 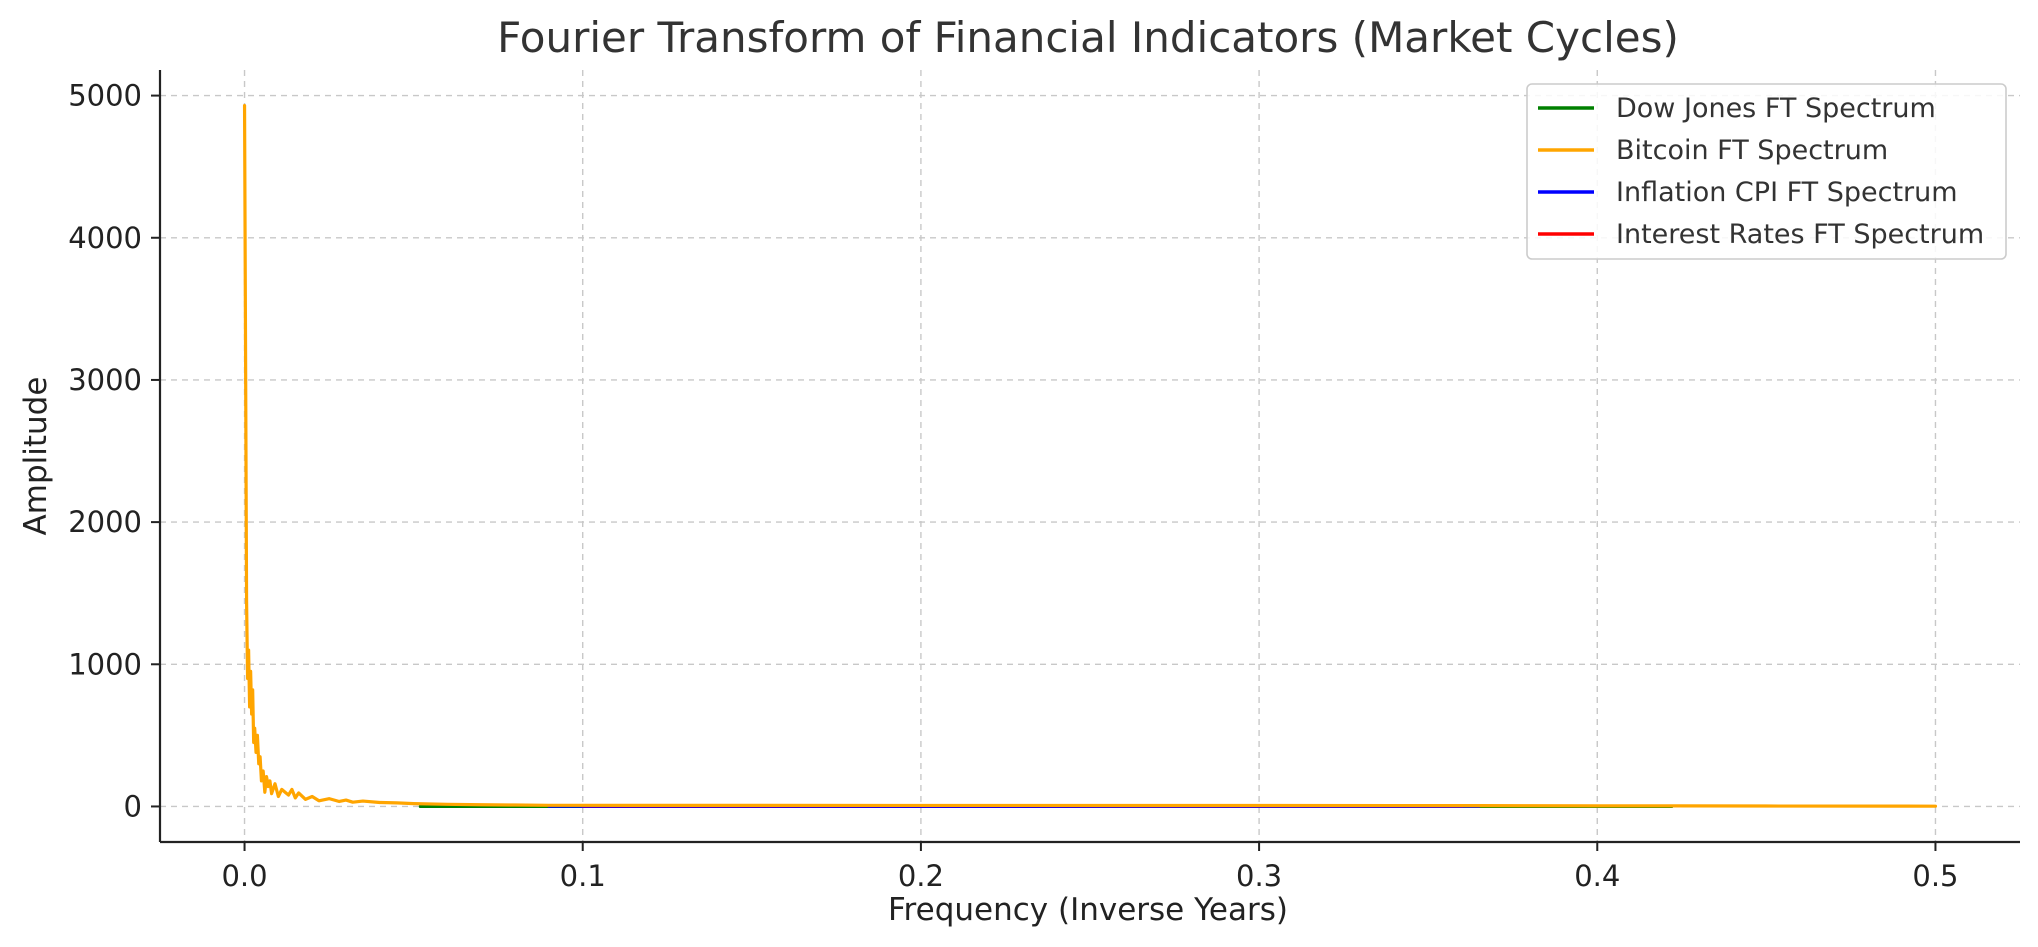 What do you see at coordinates (1597, 876) in the screenshot?
I see `x-tick-label: 0.4` at bounding box center [1597, 876].